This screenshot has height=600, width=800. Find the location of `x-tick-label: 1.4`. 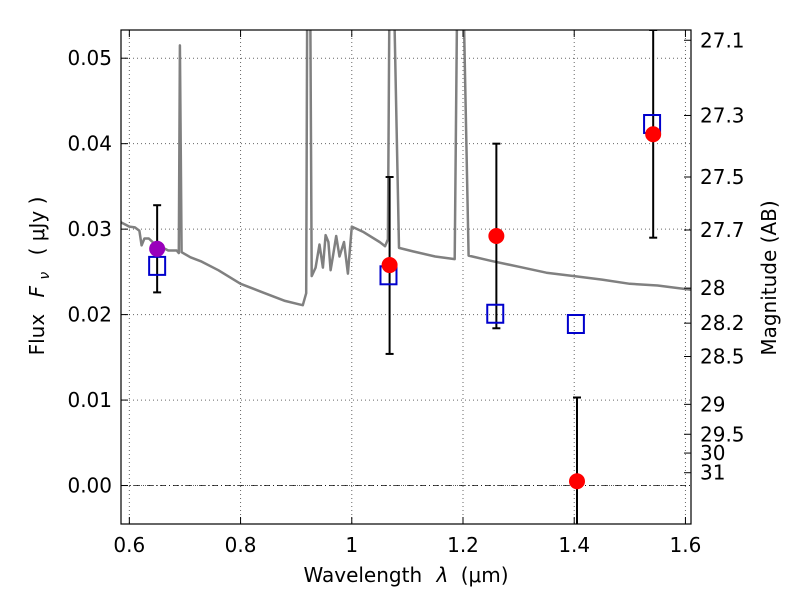

x-tick-label: 1.4 is located at coordinates (574, 545).